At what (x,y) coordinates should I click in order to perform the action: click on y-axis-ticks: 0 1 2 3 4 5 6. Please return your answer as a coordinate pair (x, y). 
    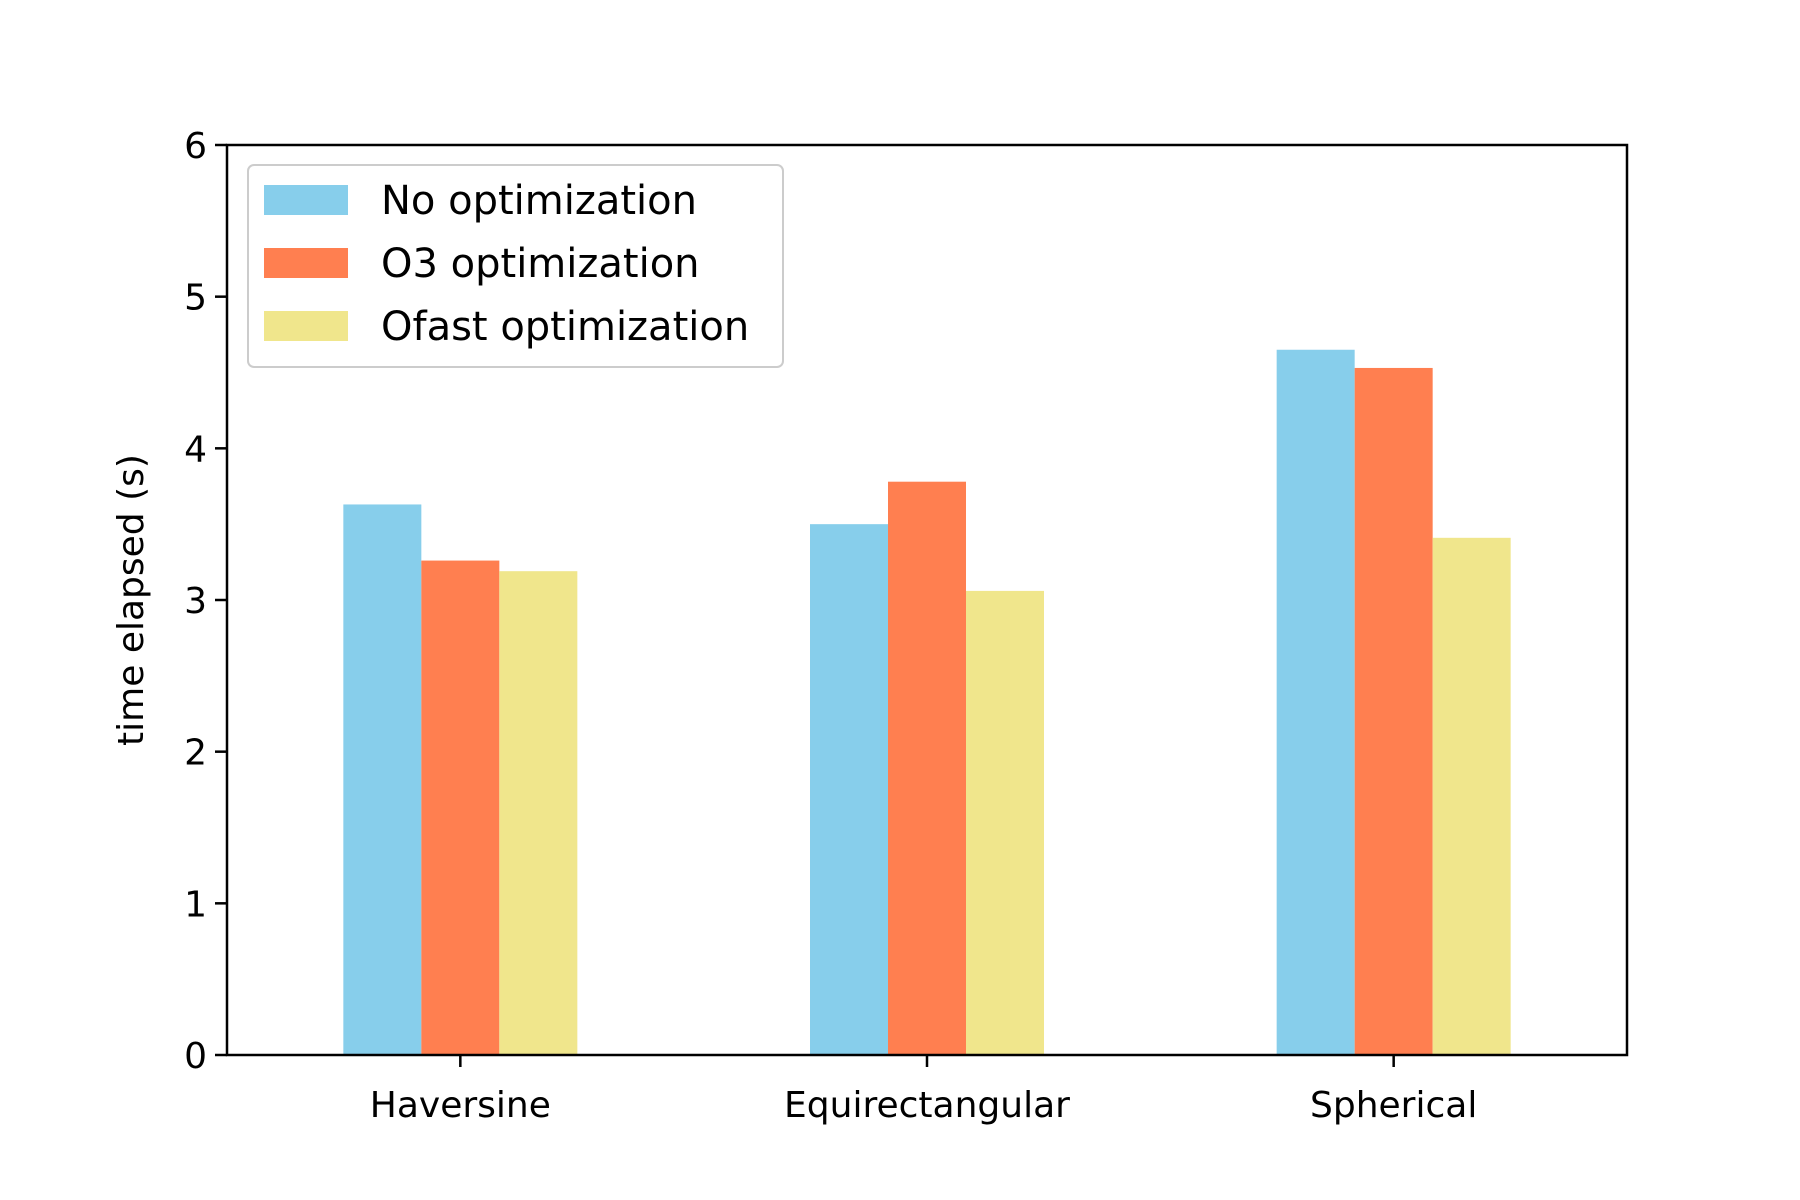
    Looking at the image, I should click on (205, 601).